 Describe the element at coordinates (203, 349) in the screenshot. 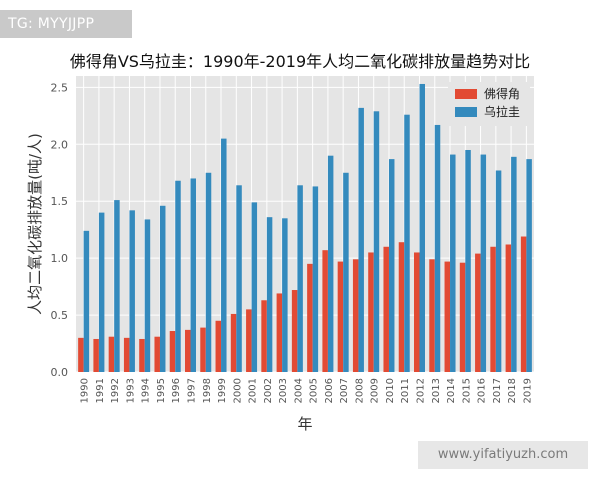

I see `bar-foshan-1998` at that location.